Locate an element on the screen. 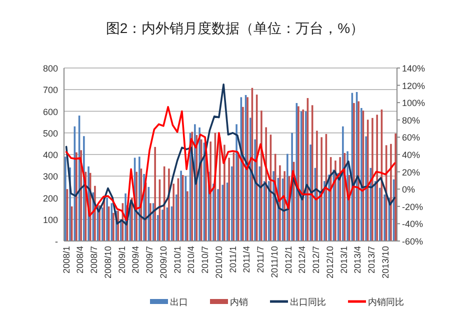 Image resolution: width=470 pixels, height=336 pixels. y2-tick-label: -60% is located at coordinates (413, 241).